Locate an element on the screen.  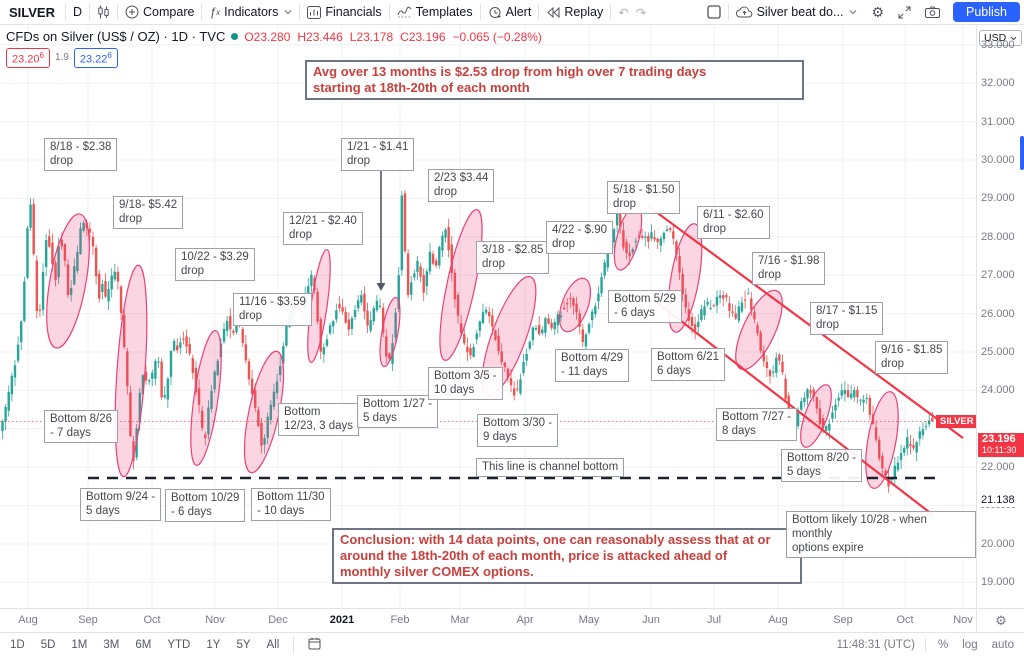
log-scale-button: log is located at coordinates (970, 645).